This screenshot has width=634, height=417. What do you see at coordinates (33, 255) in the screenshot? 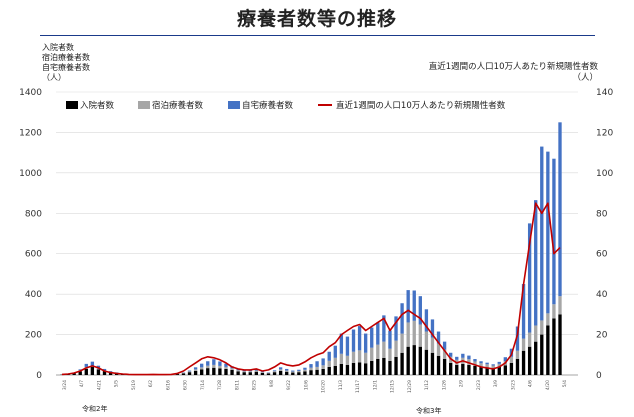
I see `y-tick-label-left: 600` at bounding box center [33, 255].